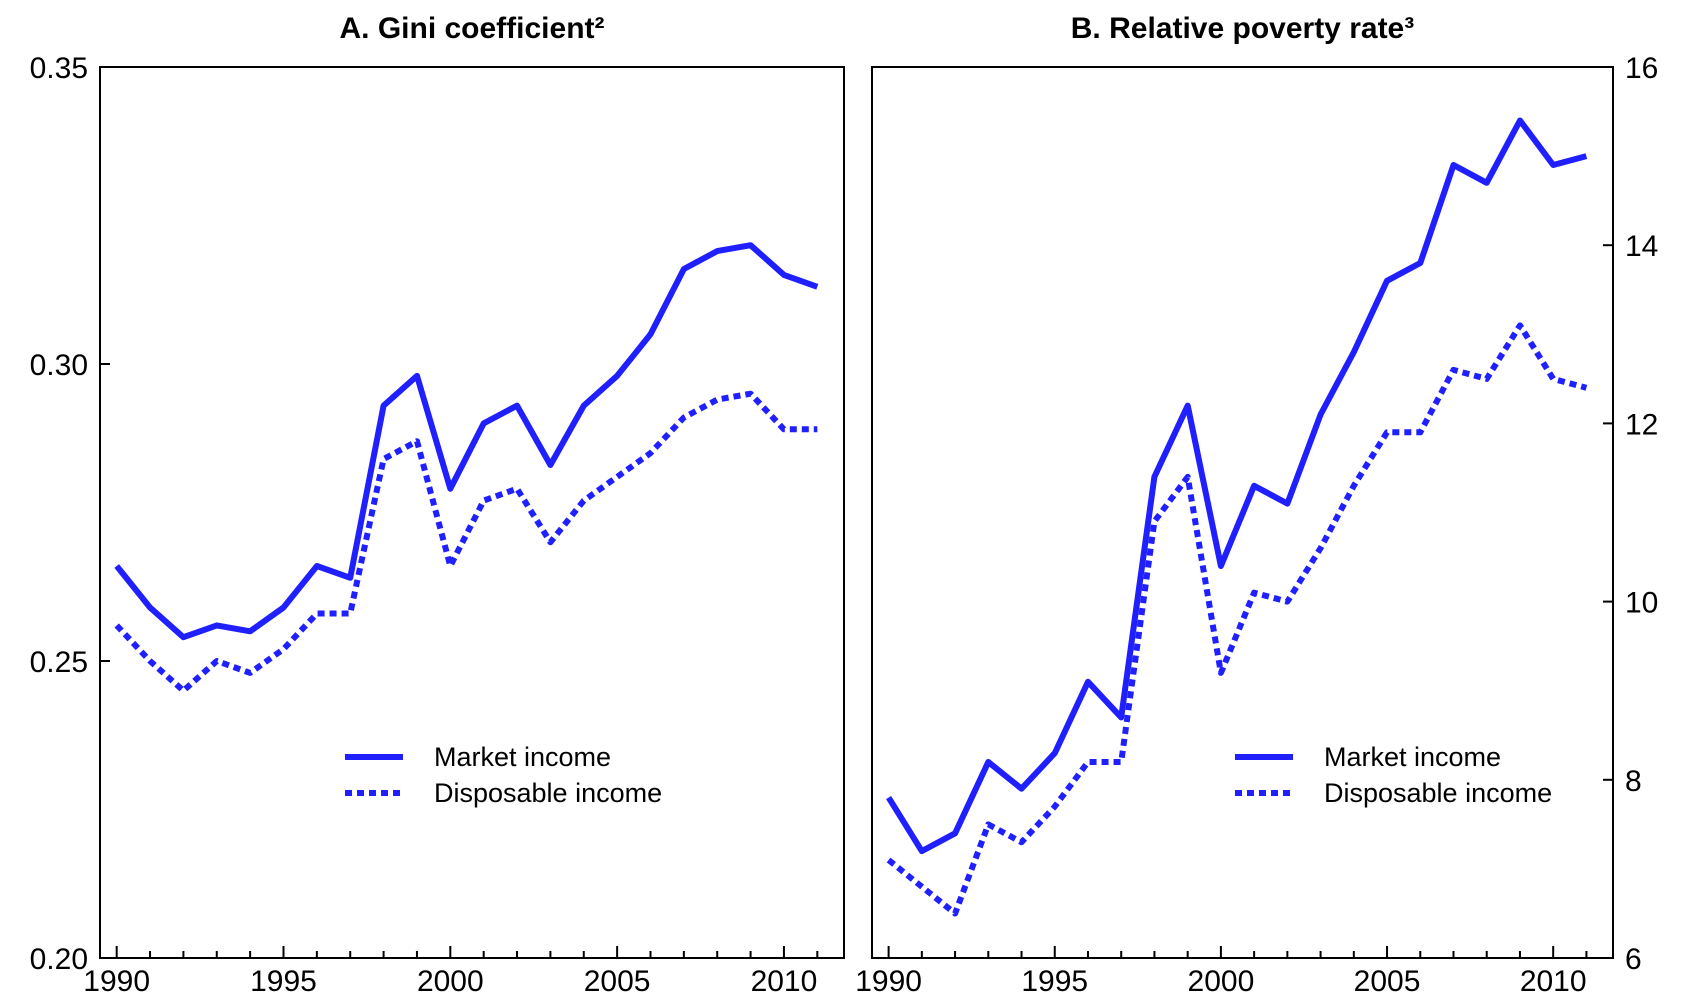 This screenshot has height=997, width=1683. I want to click on panel-a-xtick-label: 1990, so click(116, 981).